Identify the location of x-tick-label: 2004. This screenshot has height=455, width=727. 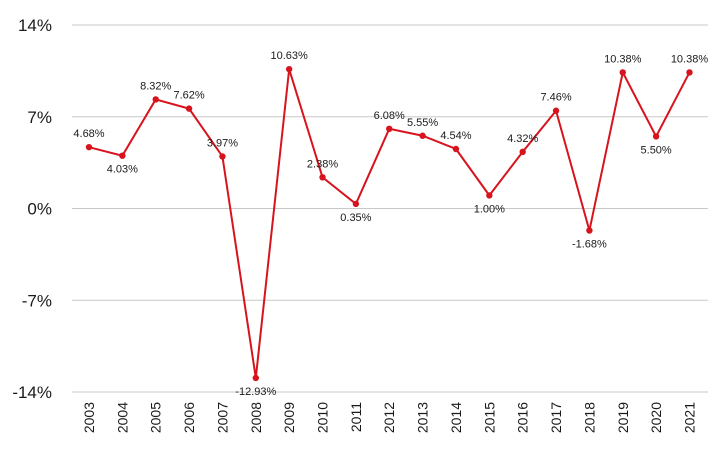
(122, 417).